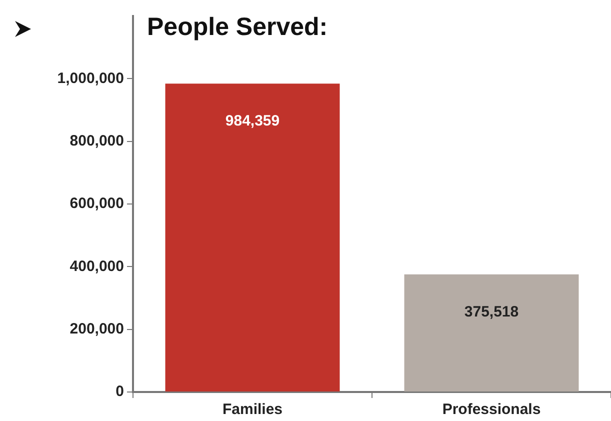  What do you see at coordinates (491, 311) in the screenshot?
I see `data-label: 375,518` at bounding box center [491, 311].